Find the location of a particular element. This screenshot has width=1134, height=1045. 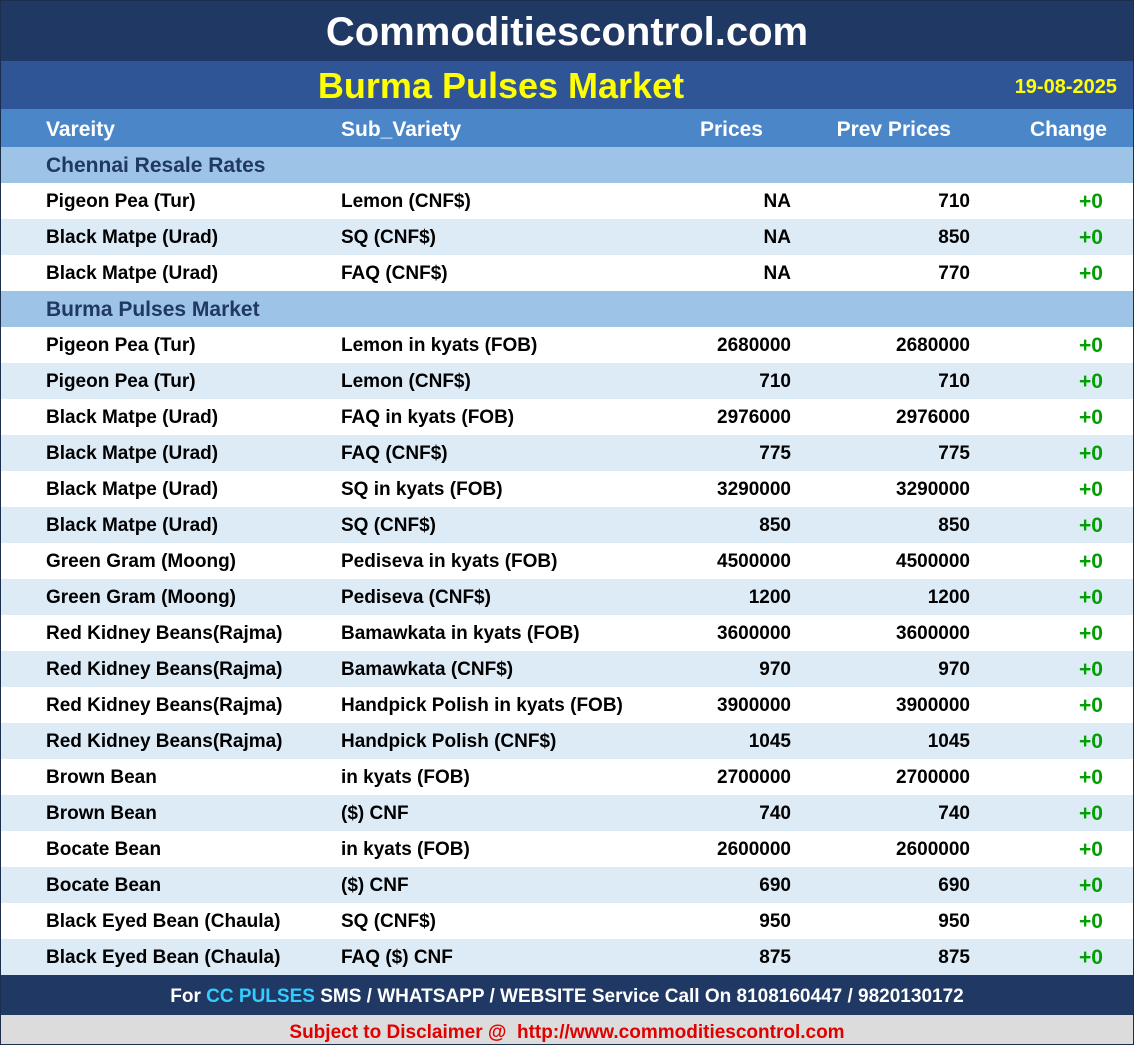

price: 1200 is located at coordinates (769, 597).